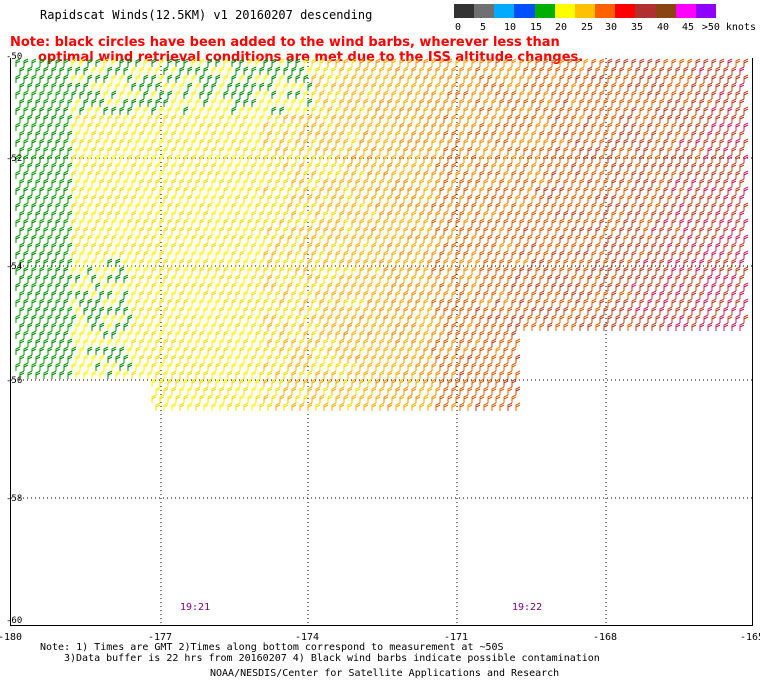  I want to click on lat-tick-label: -54, so click(14, 267).